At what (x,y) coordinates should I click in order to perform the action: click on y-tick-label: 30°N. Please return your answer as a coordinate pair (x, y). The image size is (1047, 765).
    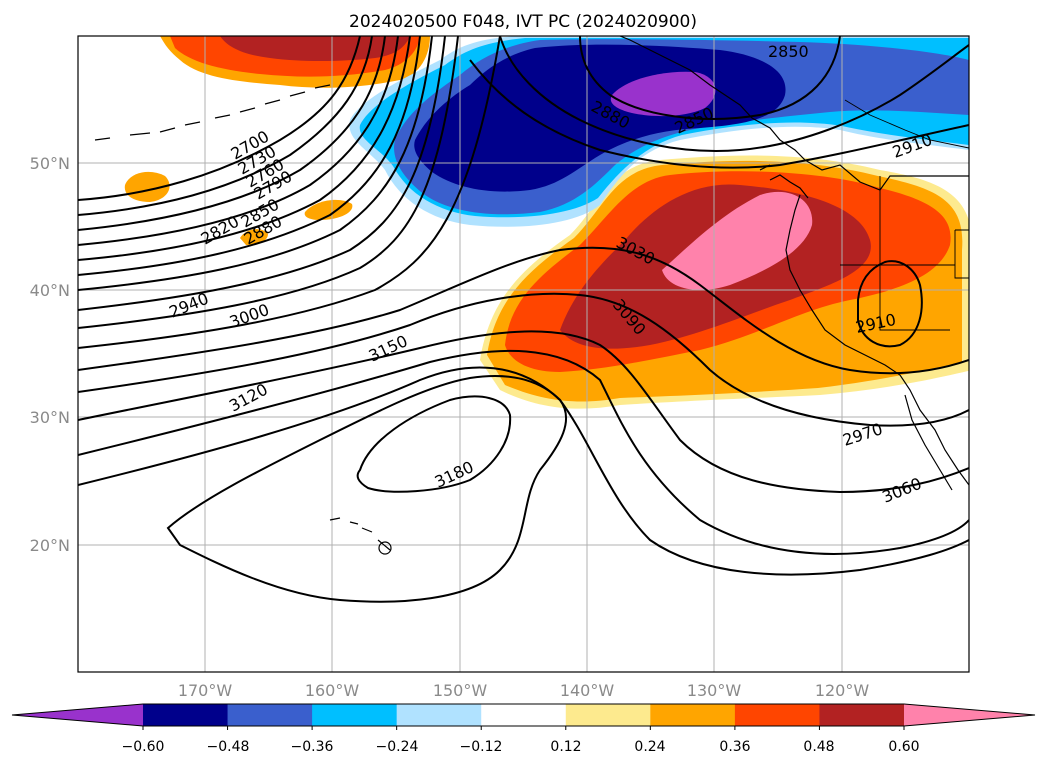
    Looking at the image, I should click on (50, 417).